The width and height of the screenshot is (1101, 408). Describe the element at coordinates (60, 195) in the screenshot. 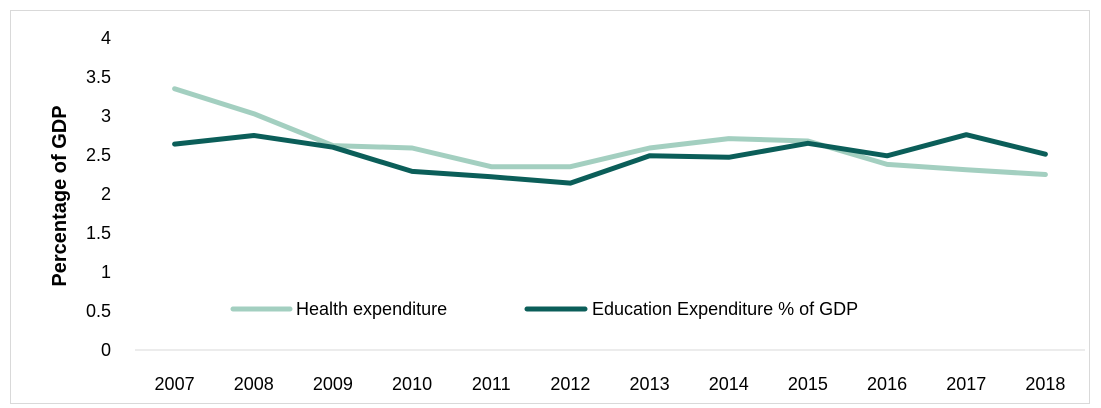

I see `y-axis-label: Percentage of GDP` at that location.